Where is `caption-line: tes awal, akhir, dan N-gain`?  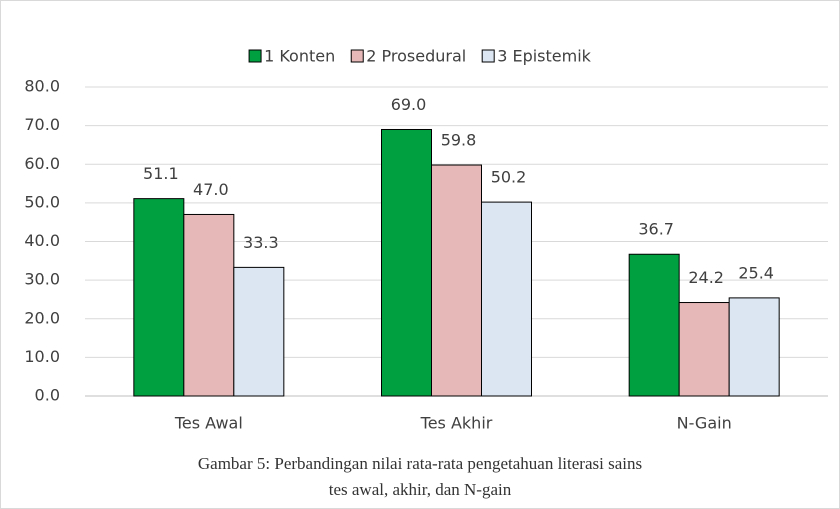
caption-line: tes awal, akhir, dan N-gain is located at coordinates (420, 489).